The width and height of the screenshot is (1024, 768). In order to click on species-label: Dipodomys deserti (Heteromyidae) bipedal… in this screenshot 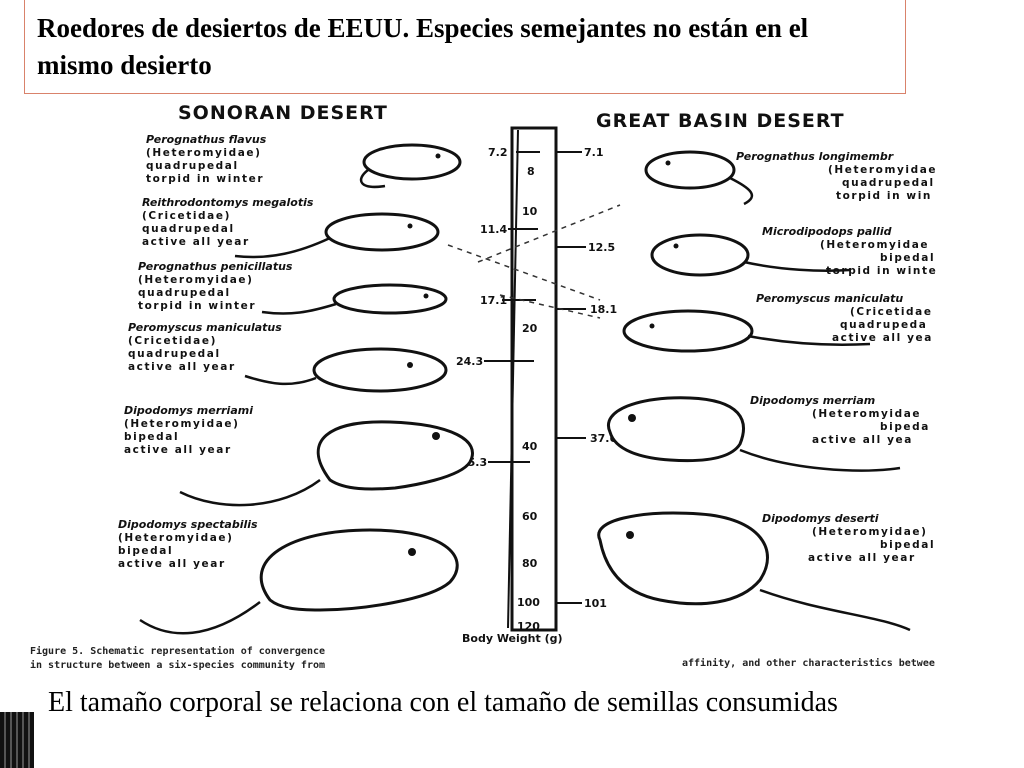, I will do `click(848, 538)`.